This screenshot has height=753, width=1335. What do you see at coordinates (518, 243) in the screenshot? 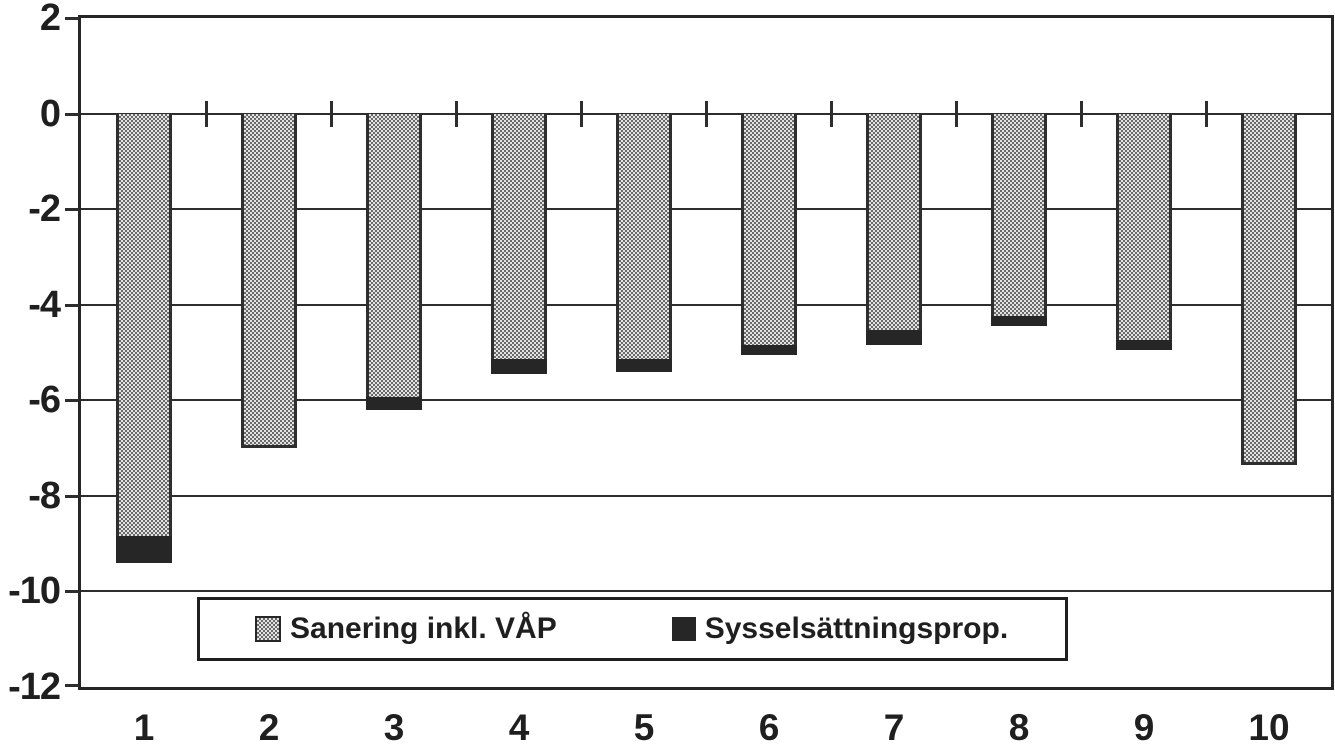
I see `bar-4-sanering` at bounding box center [518, 243].